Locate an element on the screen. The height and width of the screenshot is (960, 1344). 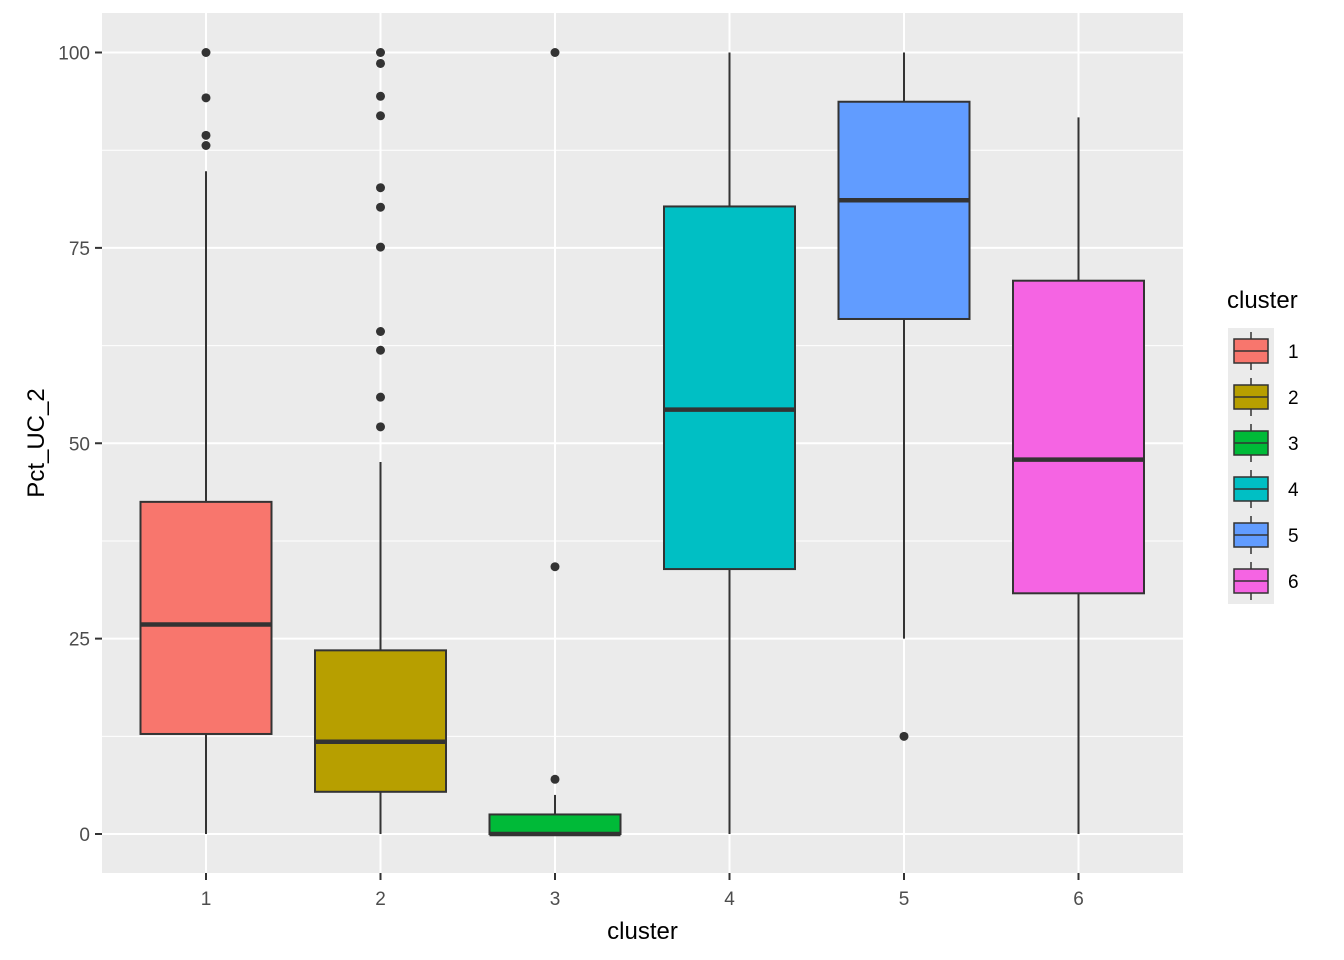
legend-item-label: 1 is located at coordinates (1293, 352).